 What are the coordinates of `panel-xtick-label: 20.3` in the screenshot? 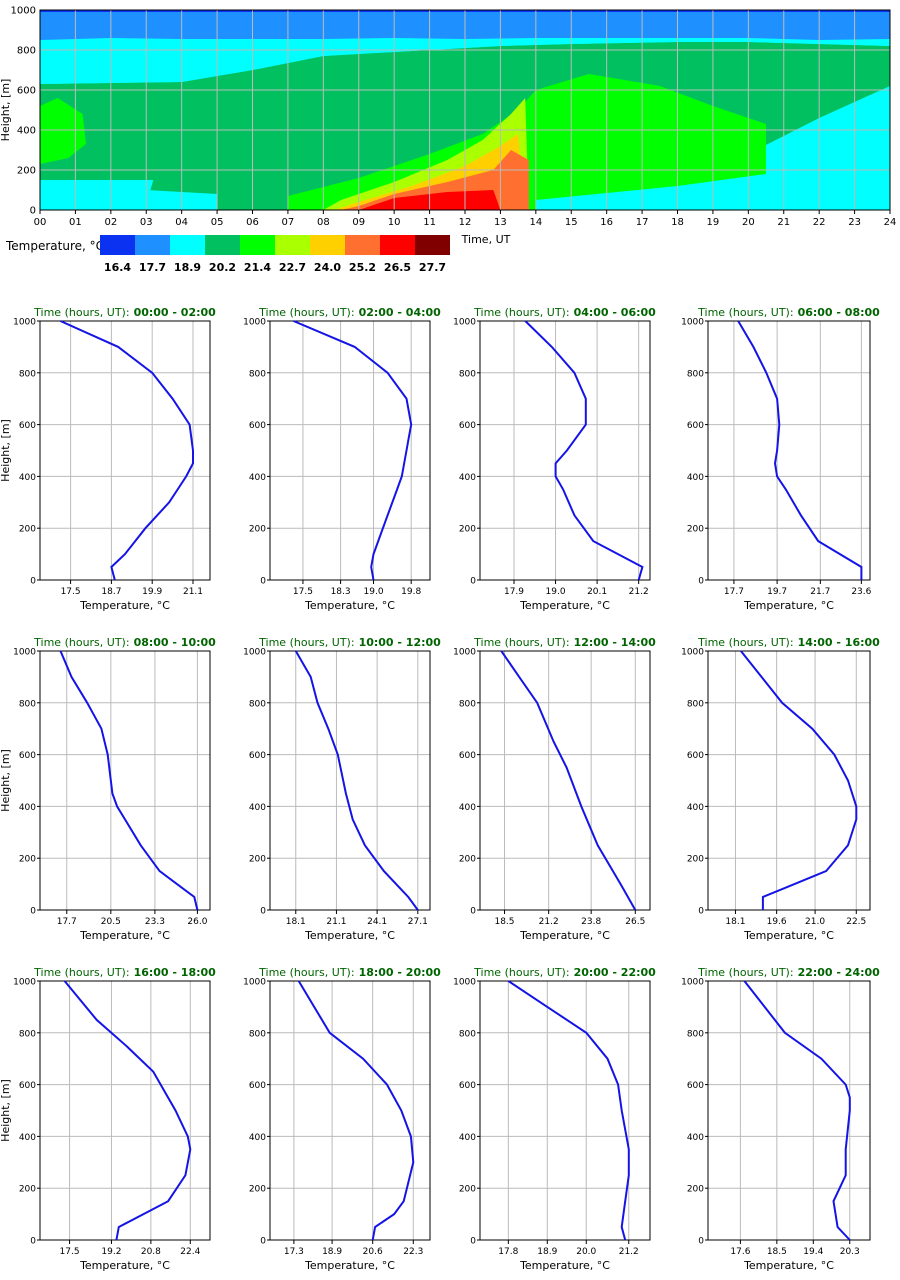 It's located at (850, 1252).